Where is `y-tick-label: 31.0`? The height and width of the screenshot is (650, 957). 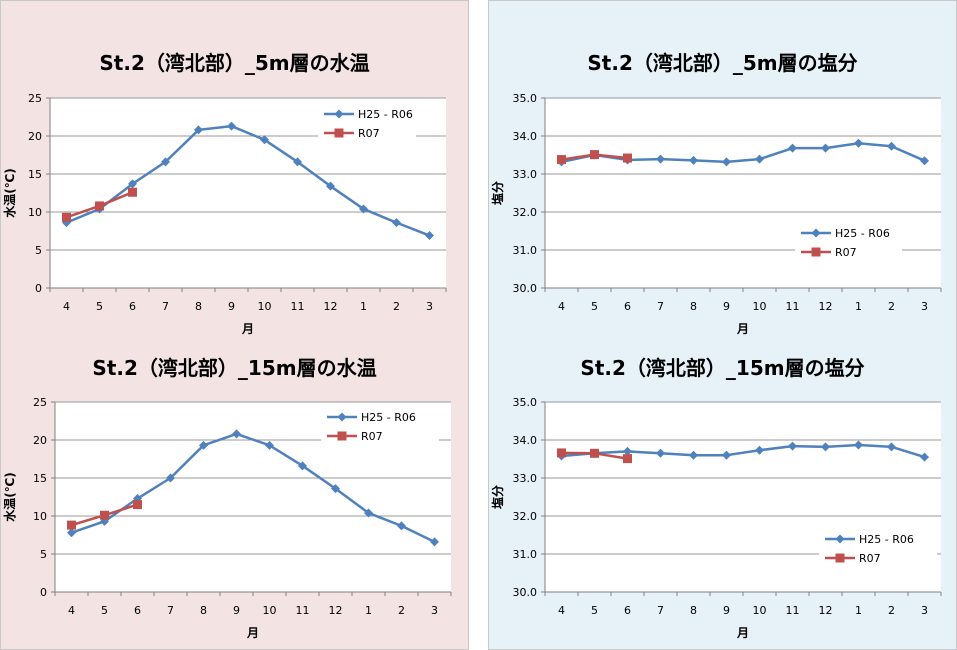 y-tick-label: 31.0 is located at coordinates (525, 250).